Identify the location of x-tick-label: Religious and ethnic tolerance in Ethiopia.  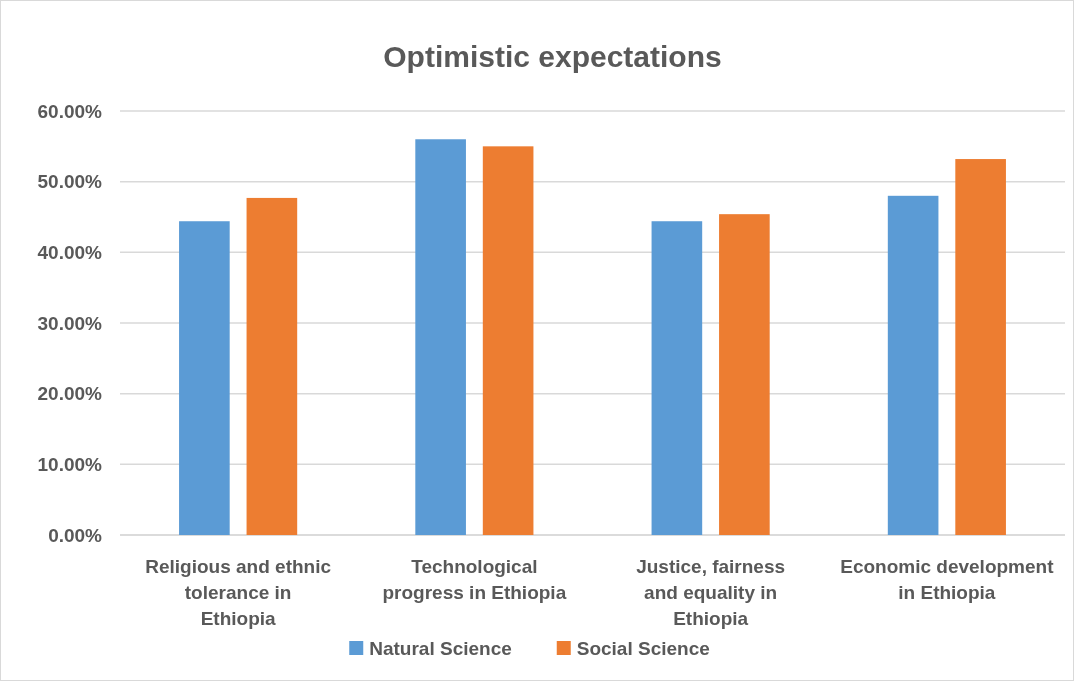
(238, 592).